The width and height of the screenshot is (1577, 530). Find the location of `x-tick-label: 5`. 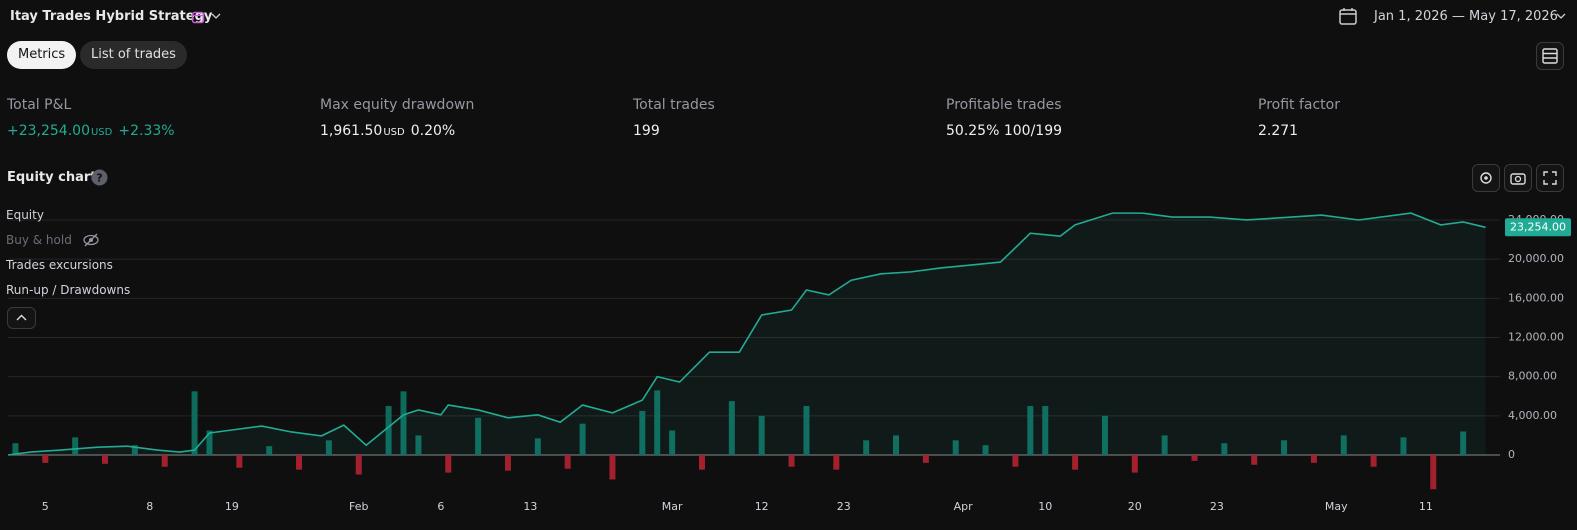

x-tick-label: 5 is located at coordinates (45, 506).